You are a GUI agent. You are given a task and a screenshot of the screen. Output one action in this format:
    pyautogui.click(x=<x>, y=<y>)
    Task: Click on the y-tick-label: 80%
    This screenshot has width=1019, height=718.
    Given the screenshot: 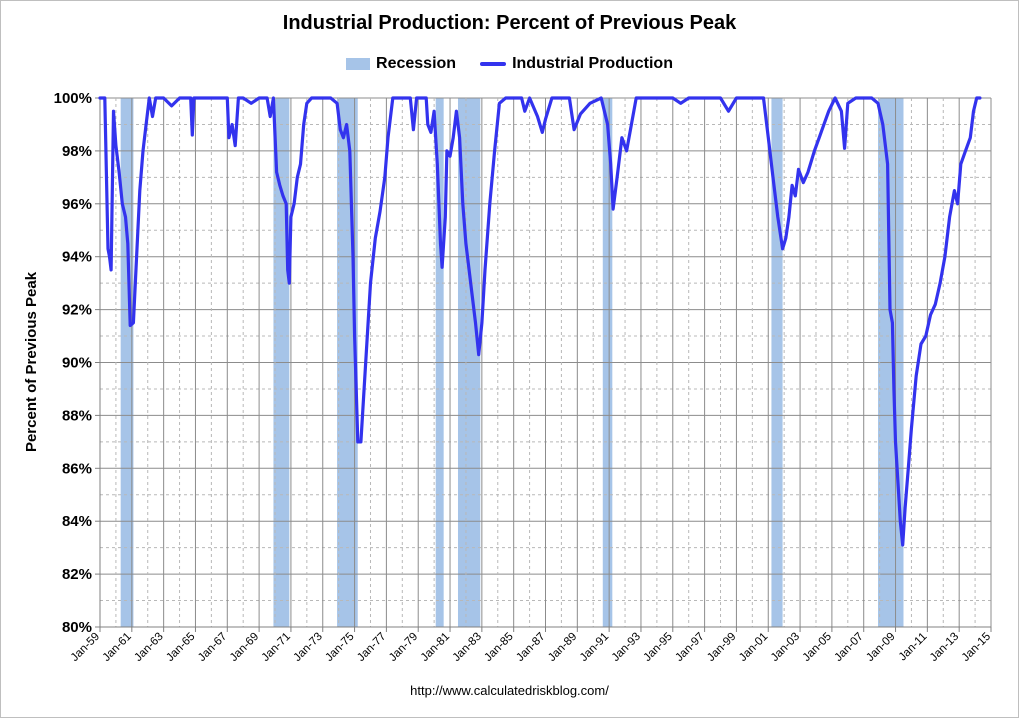 What is the action you would take?
    pyautogui.click(x=77, y=627)
    